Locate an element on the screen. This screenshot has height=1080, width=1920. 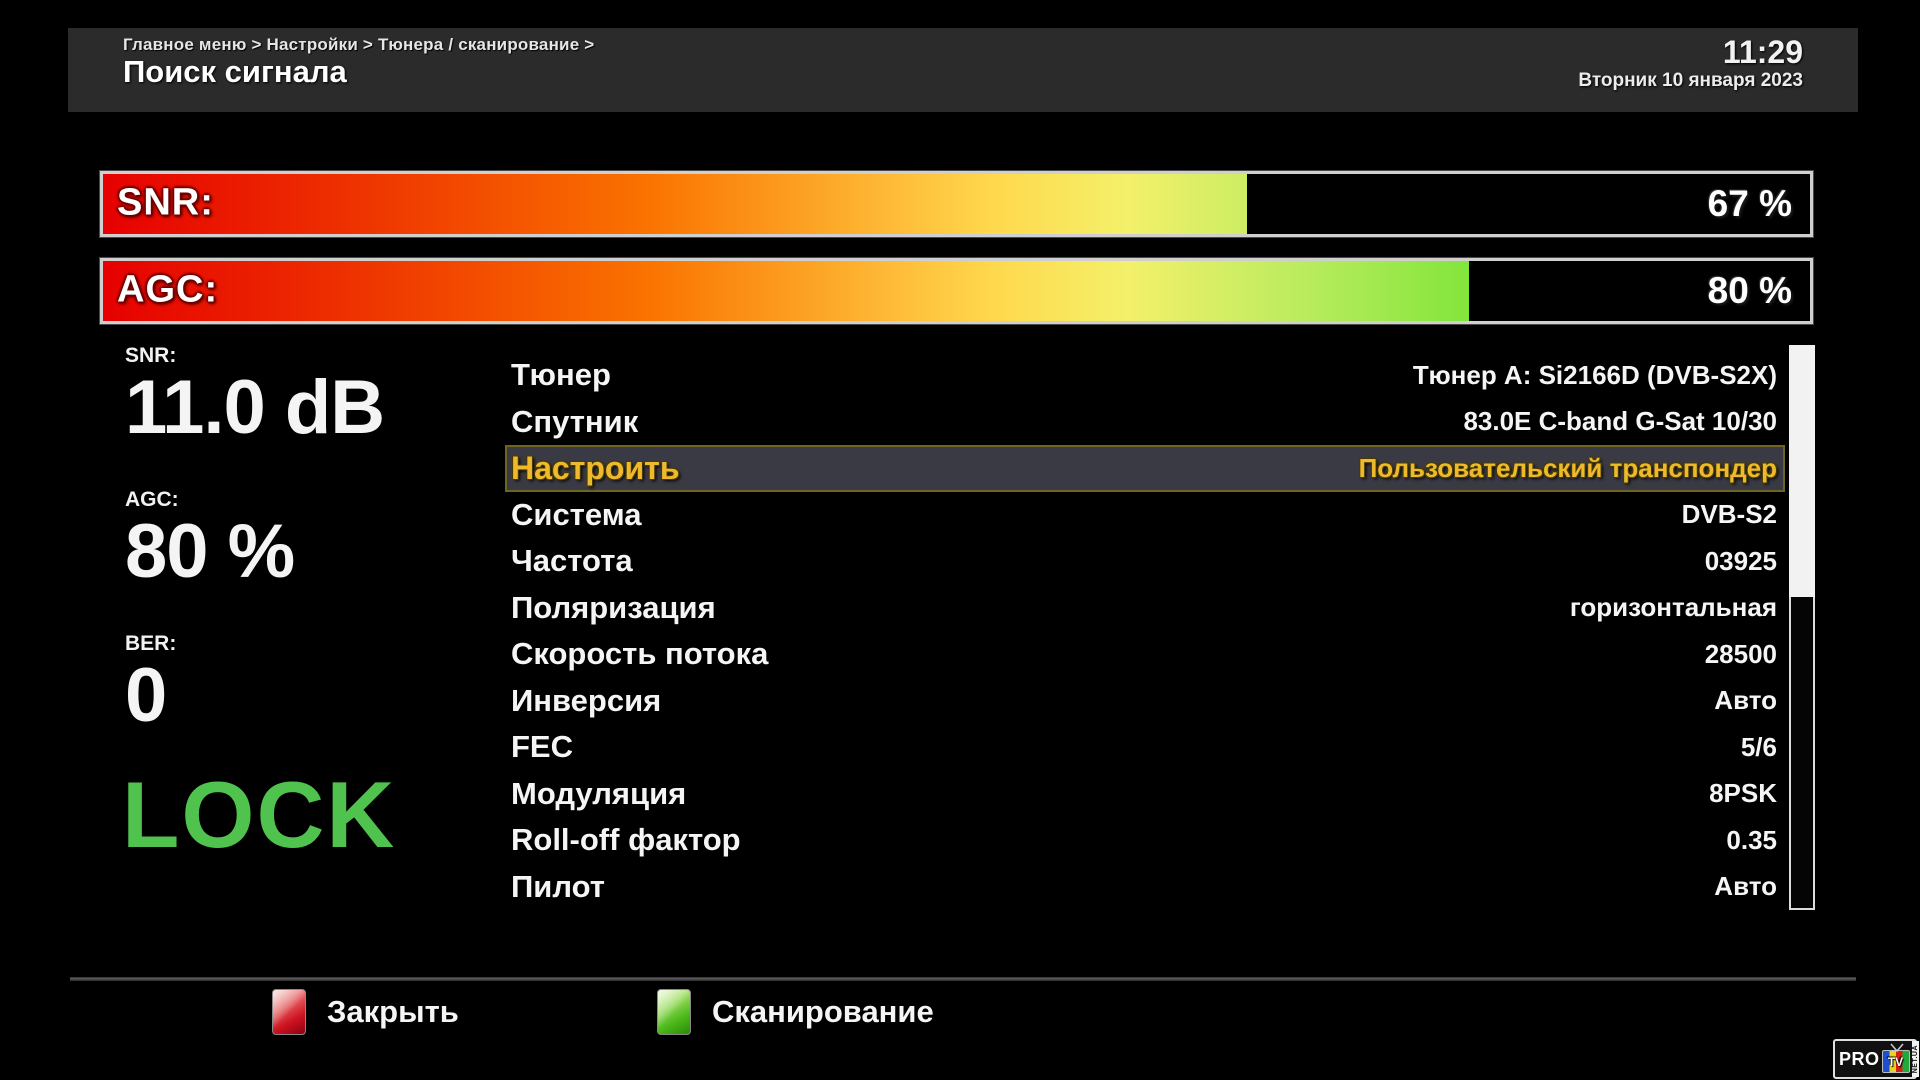
menu-item-value: 03925 is located at coordinates (1740, 560).